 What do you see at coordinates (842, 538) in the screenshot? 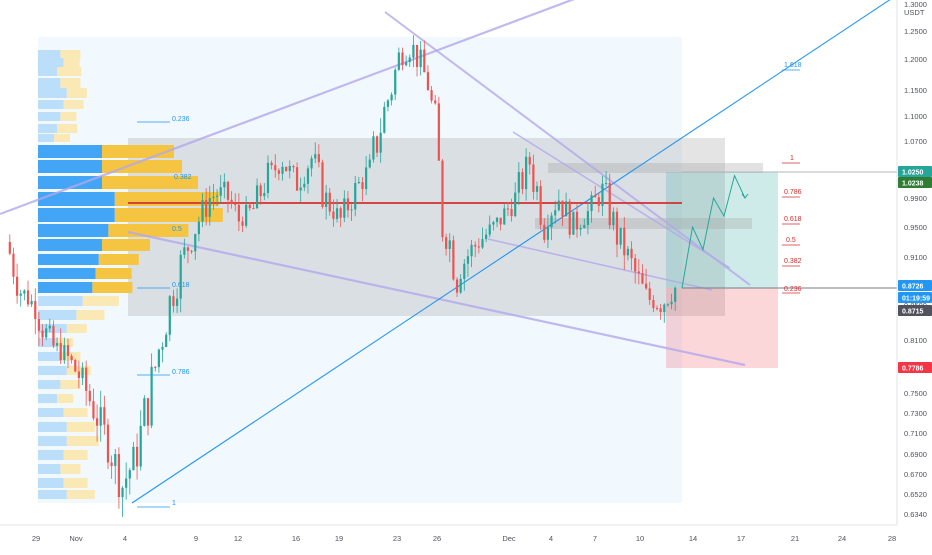
I see `time-tick-label: 24` at bounding box center [842, 538].